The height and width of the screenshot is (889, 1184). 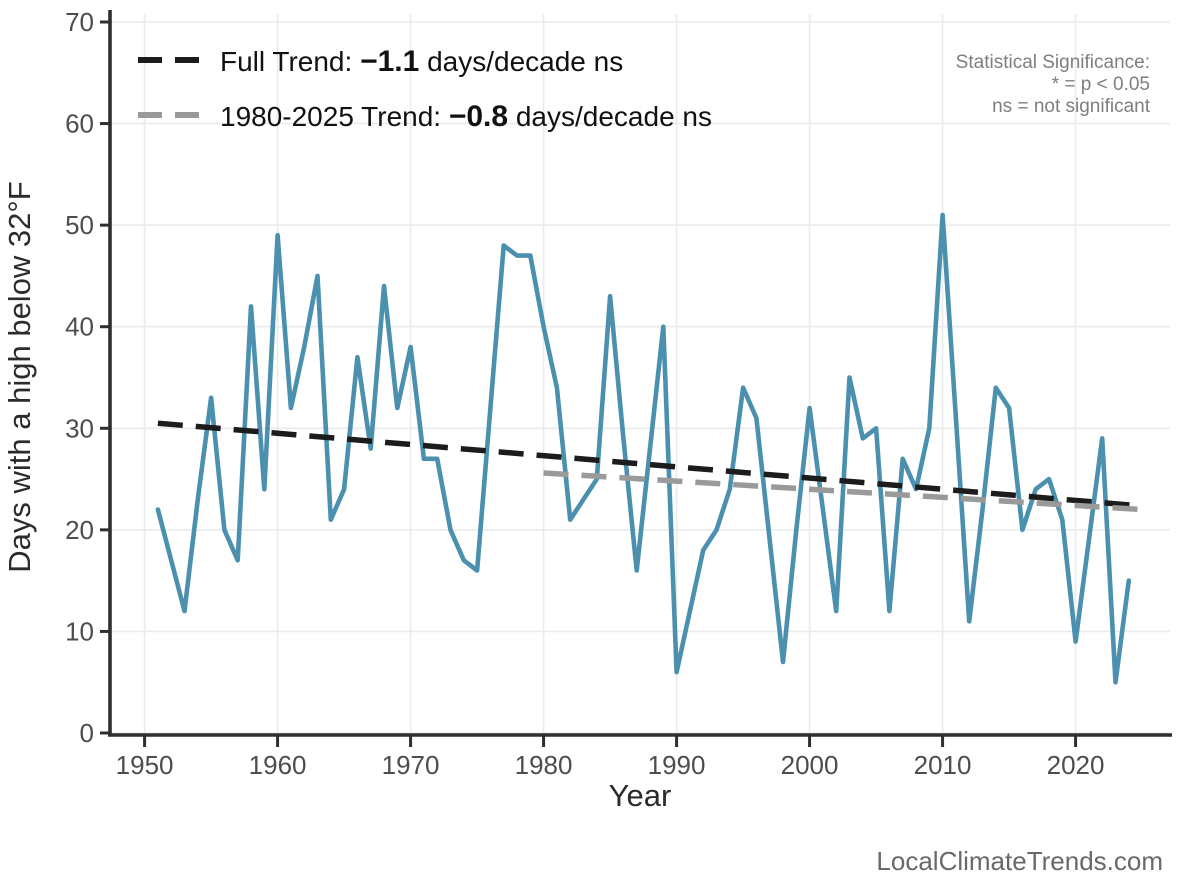 What do you see at coordinates (79, 428) in the screenshot?
I see `y-tick-label-30: 30` at bounding box center [79, 428].